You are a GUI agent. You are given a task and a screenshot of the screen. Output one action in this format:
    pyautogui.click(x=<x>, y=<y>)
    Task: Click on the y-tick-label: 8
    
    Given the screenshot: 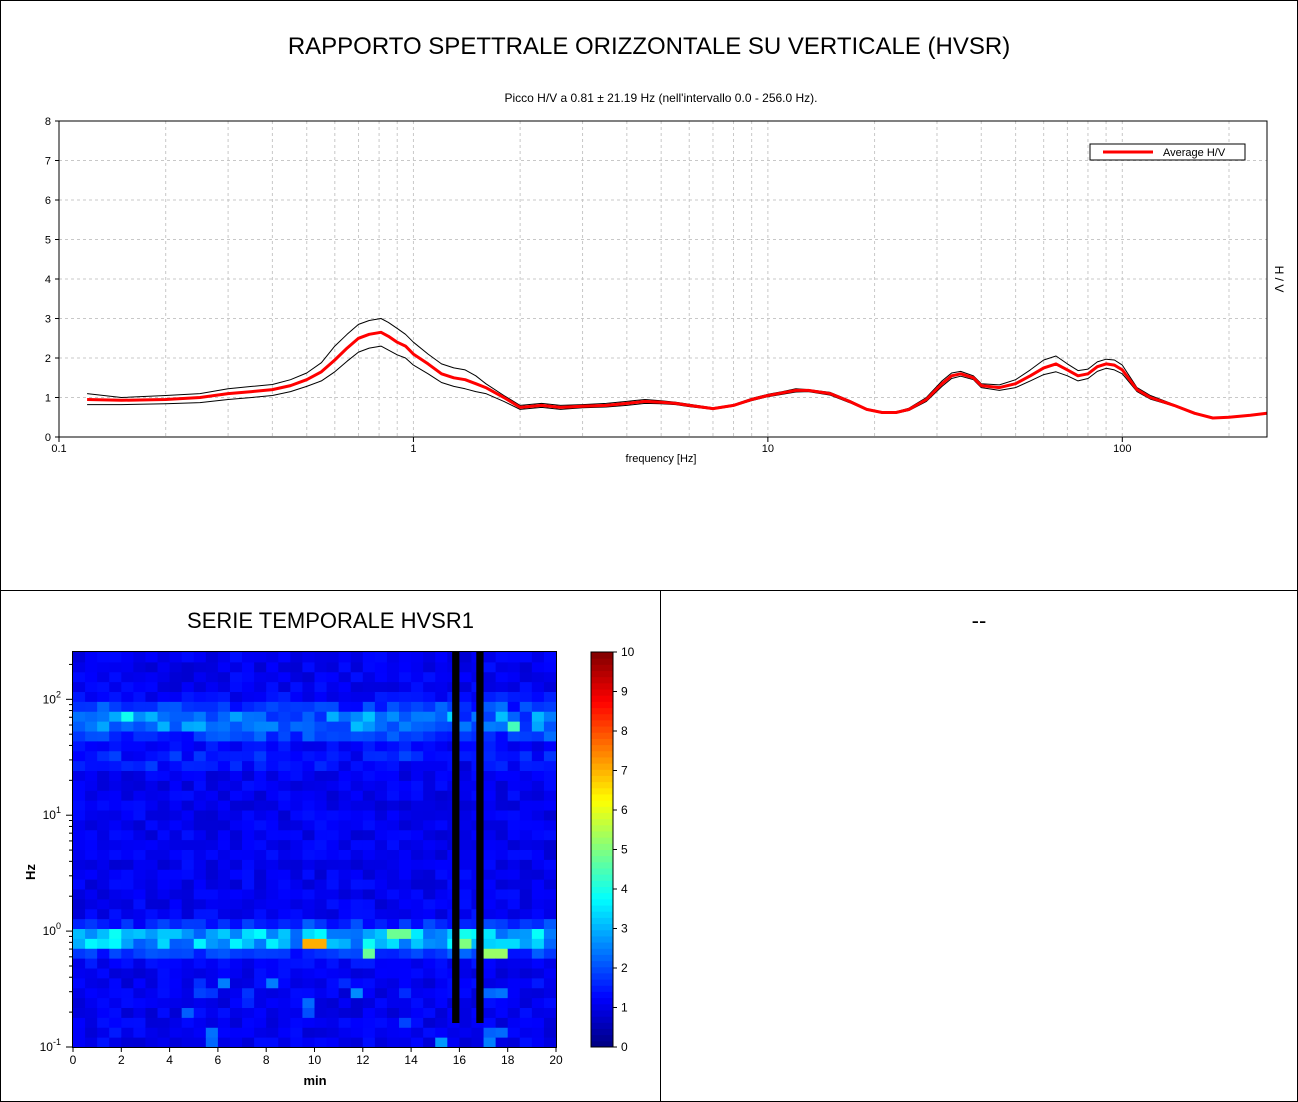 What is the action you would take?
    pyautogui.click(x=48, y=122)
    